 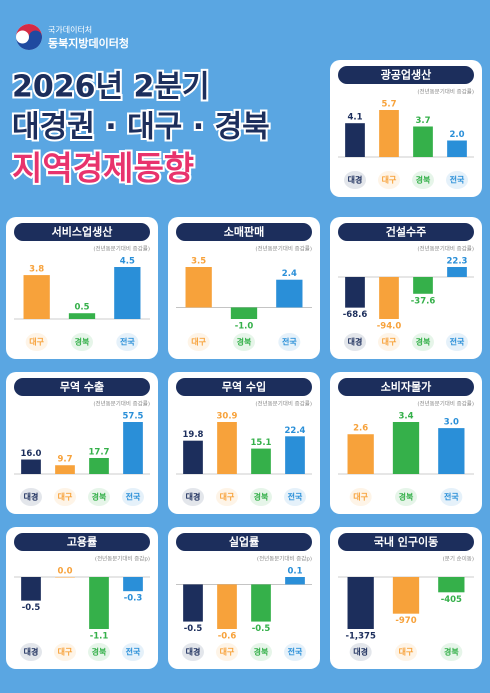 What do you see at coordinates (406, 387) in the screenshot?
I see `panel-title: 소비자물가` at bounding box center [406, 387].